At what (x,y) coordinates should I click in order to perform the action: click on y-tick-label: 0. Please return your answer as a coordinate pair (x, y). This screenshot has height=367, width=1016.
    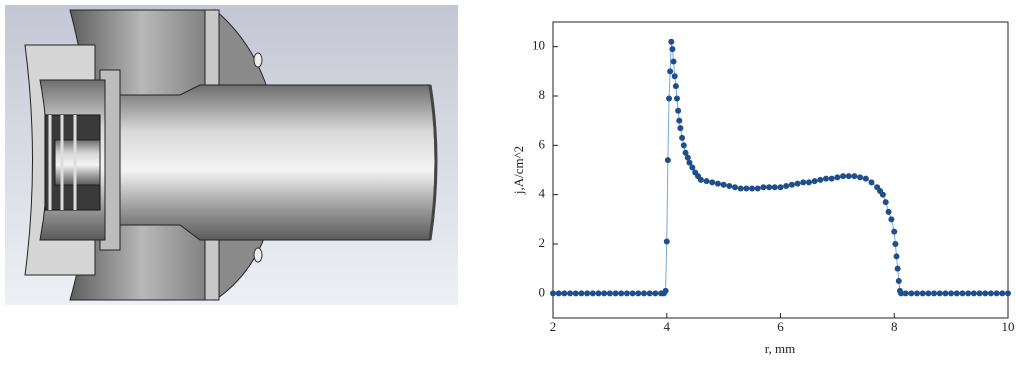
    Looking at the image, I should click on (542, 291).